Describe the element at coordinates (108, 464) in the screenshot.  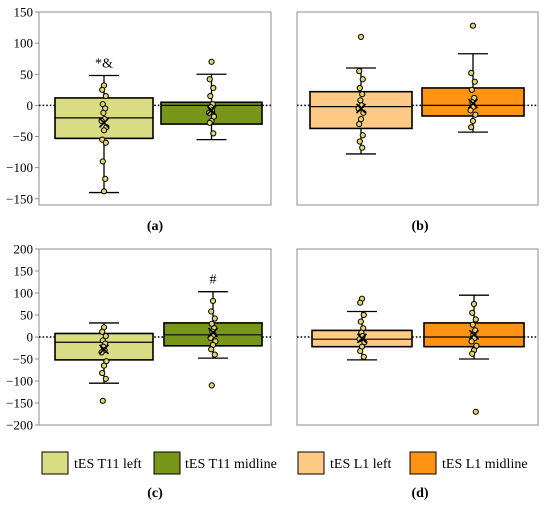
I see `legend-label: tES T11 left` at that location.